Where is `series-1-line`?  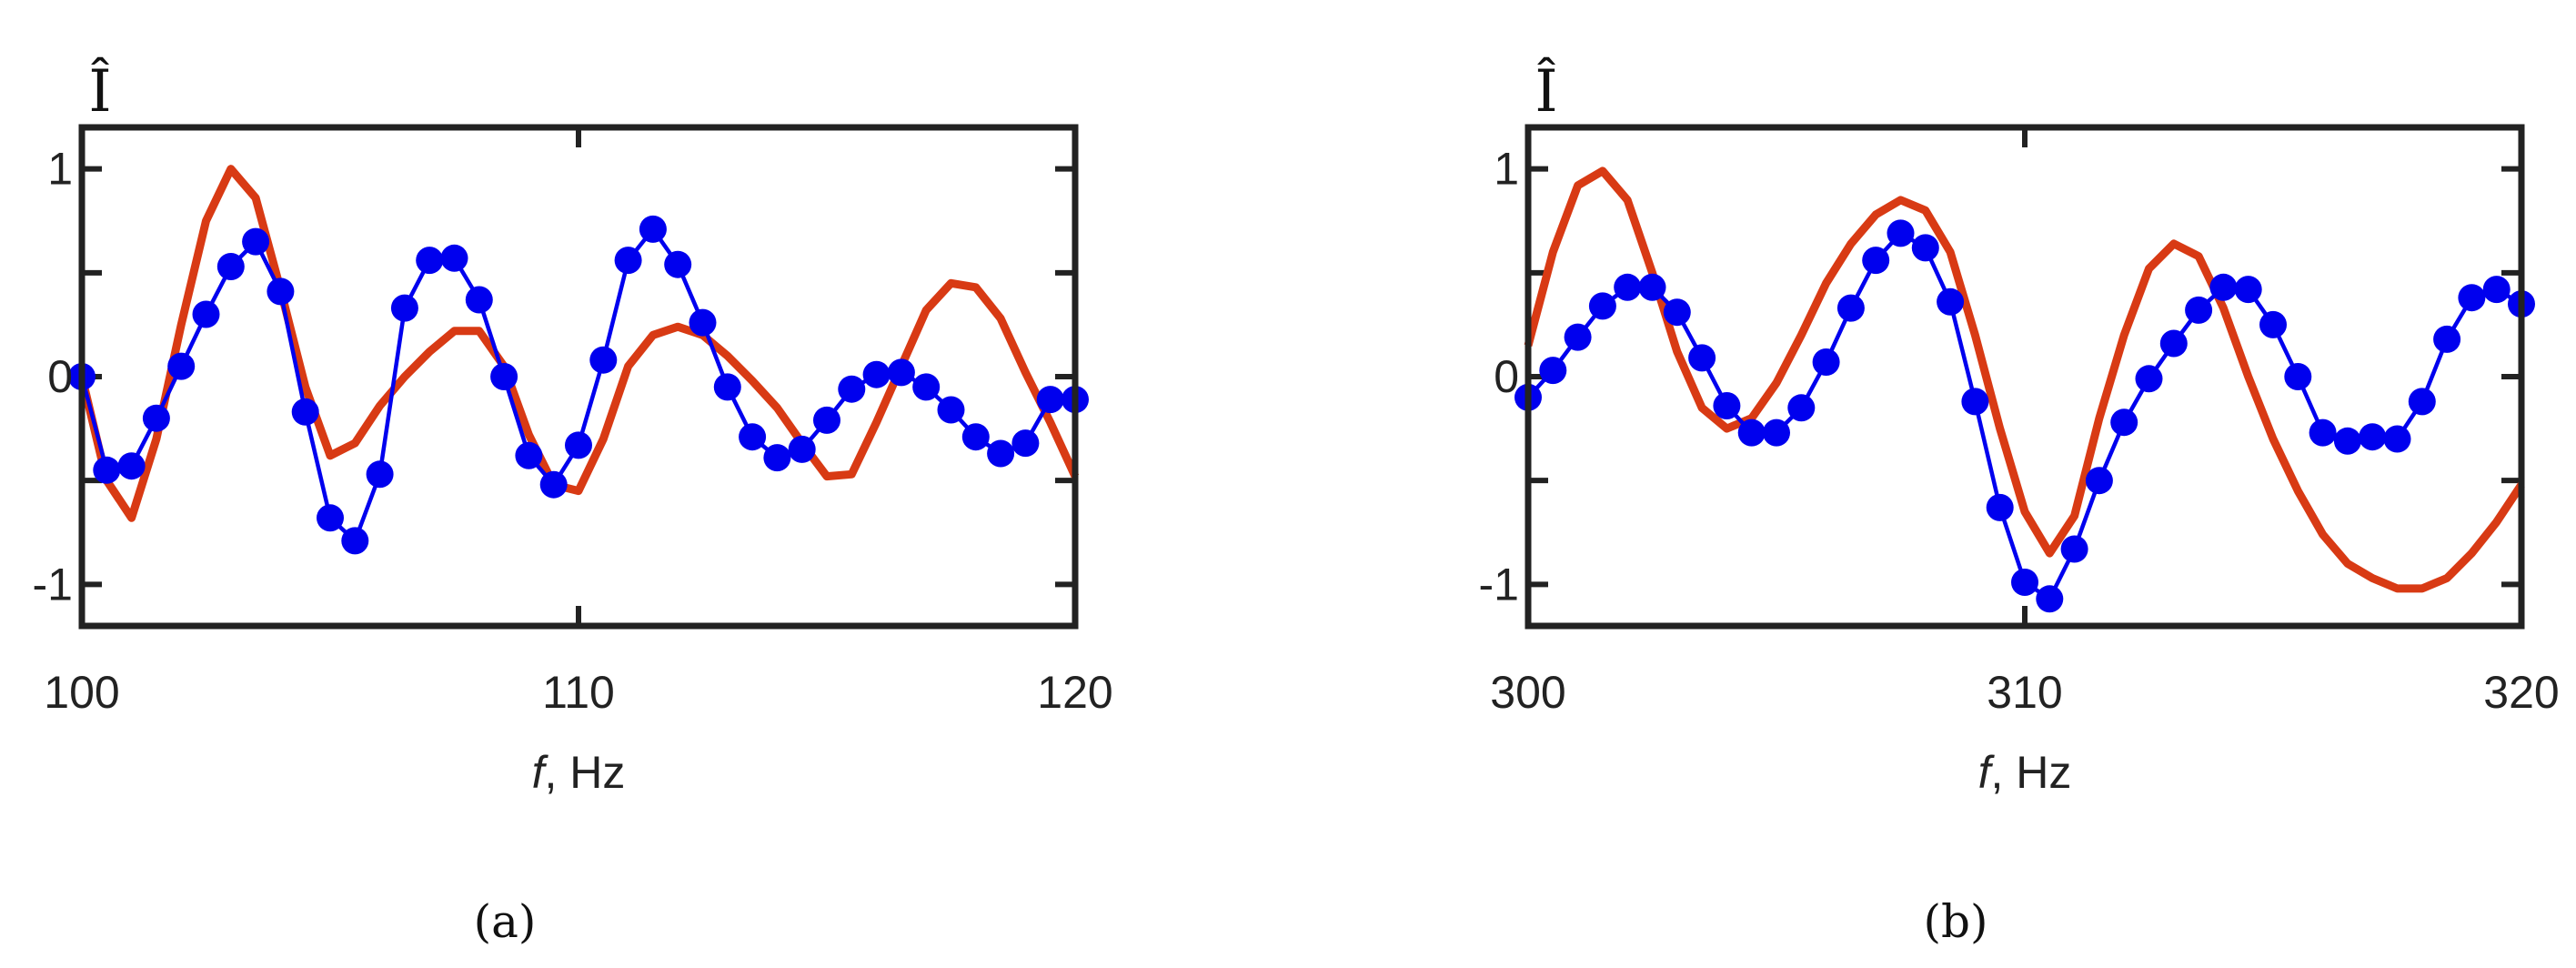 series-1-line is located at coordinates (2024, 416).